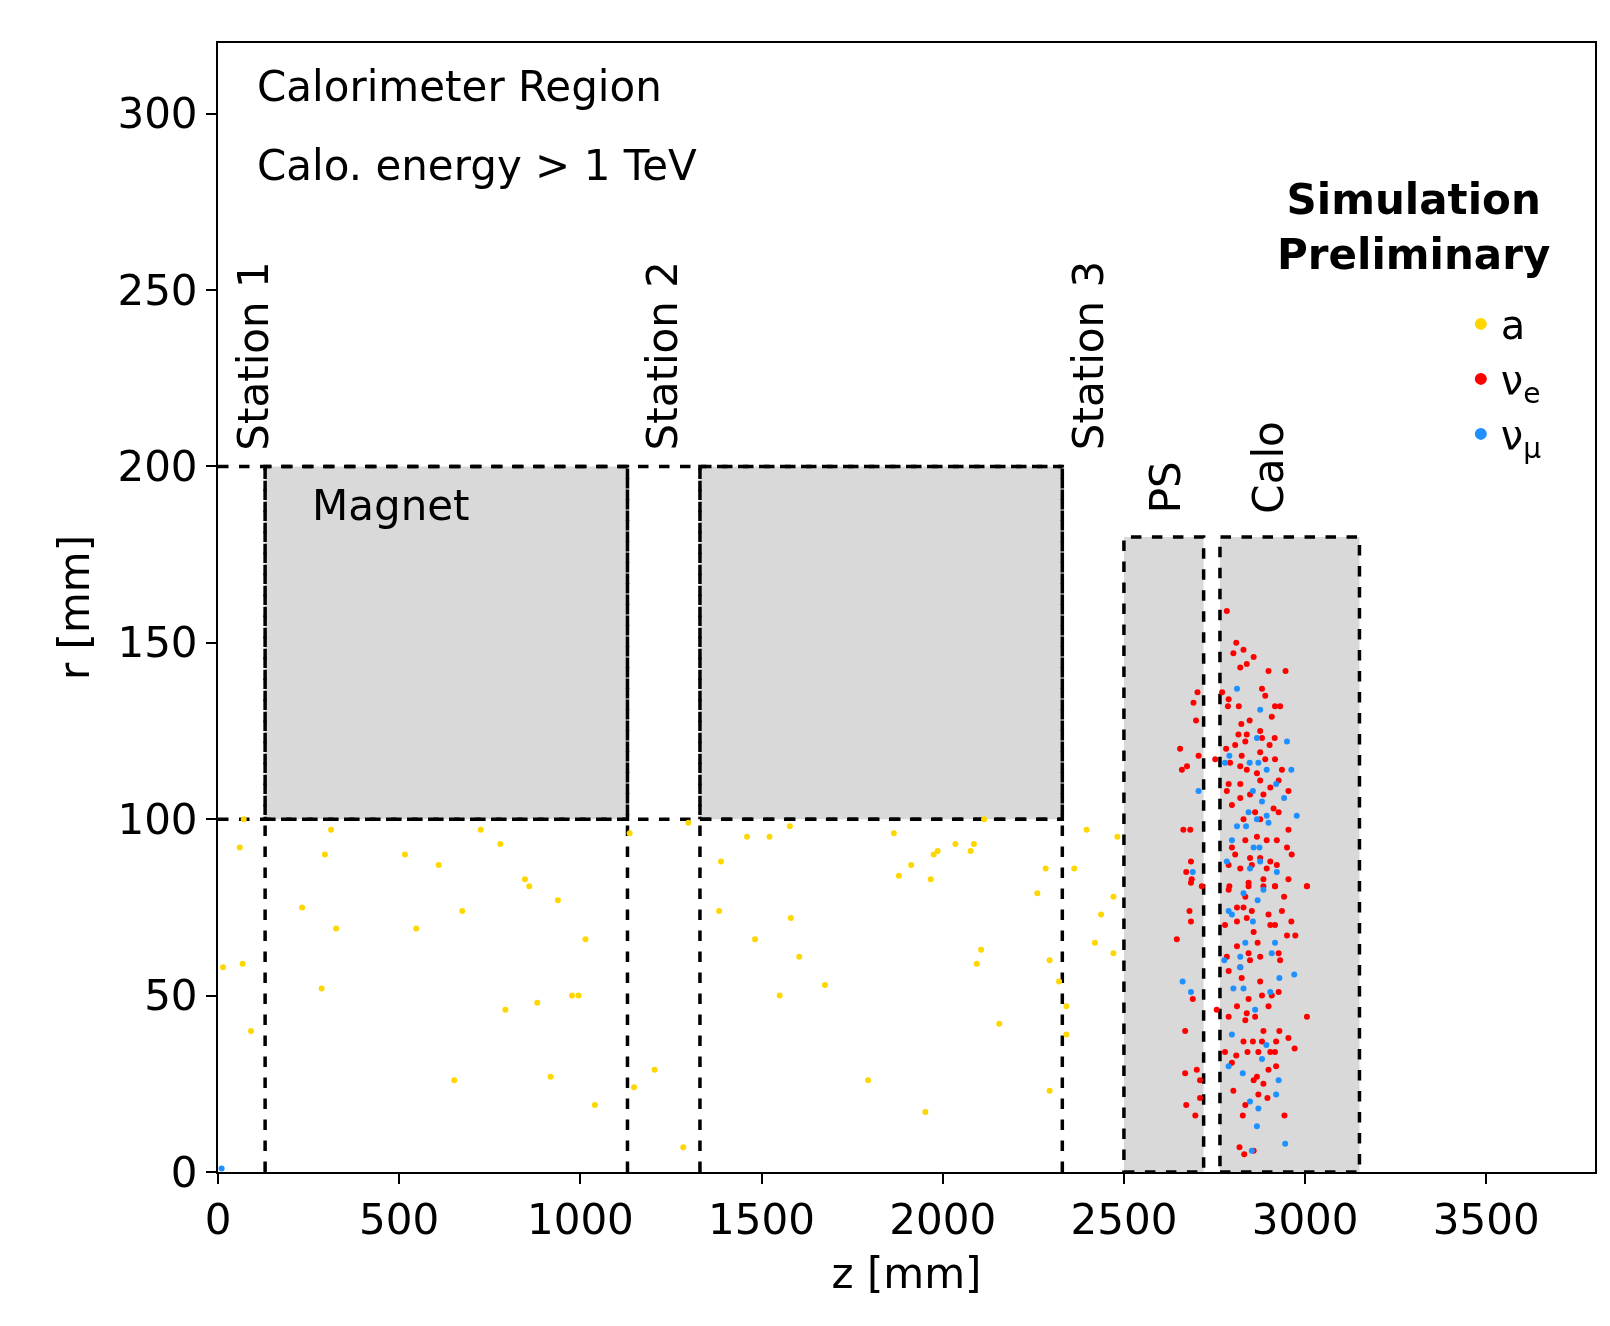  Describe the element at coordinates (906, 1273) in the screenshot. I see `x-axis-title: z [mm]` at that location.